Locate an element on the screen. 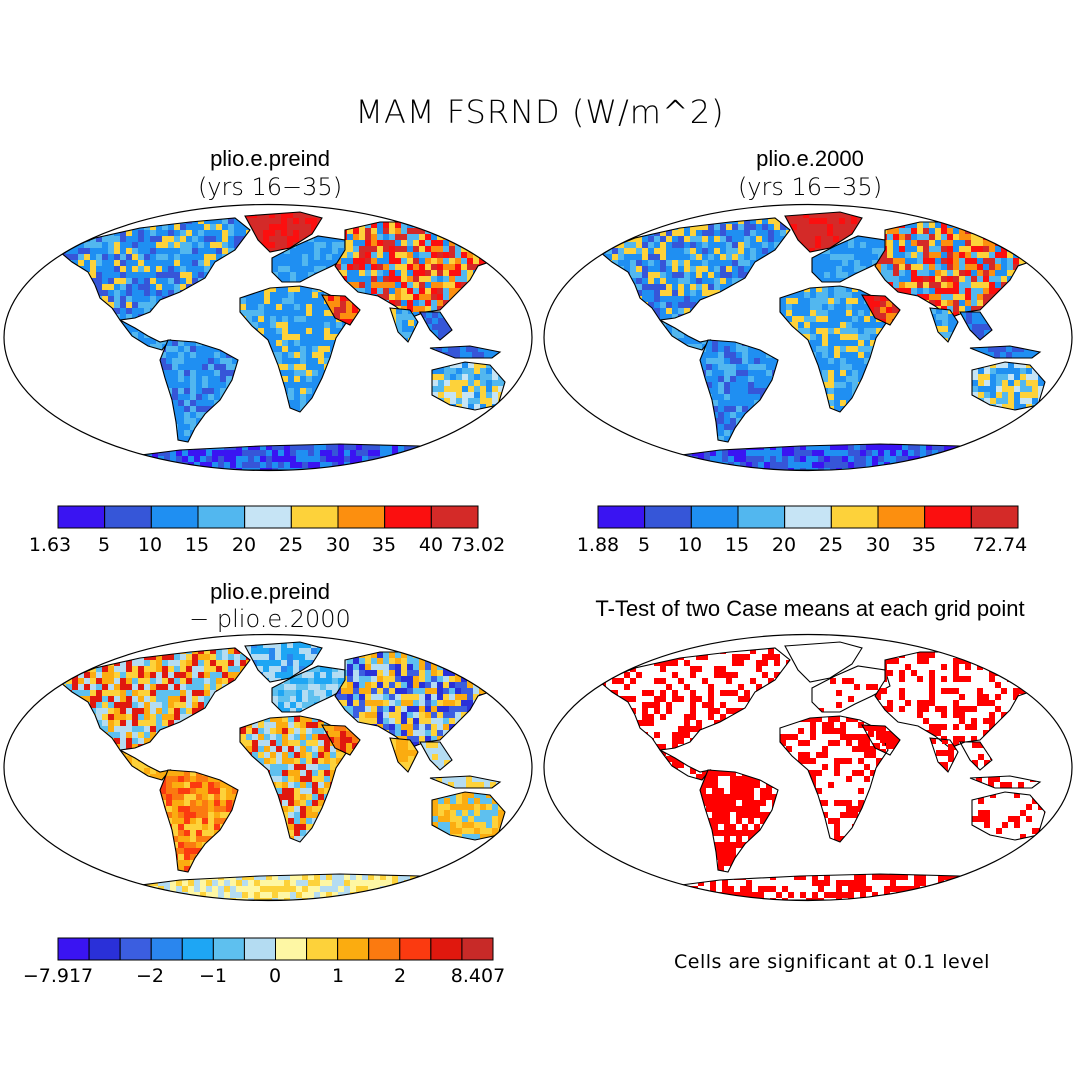 Image resolution: width=1080 pixels, height=1080 pixels. tick-label: −2 is located at coordinates (150, 976).